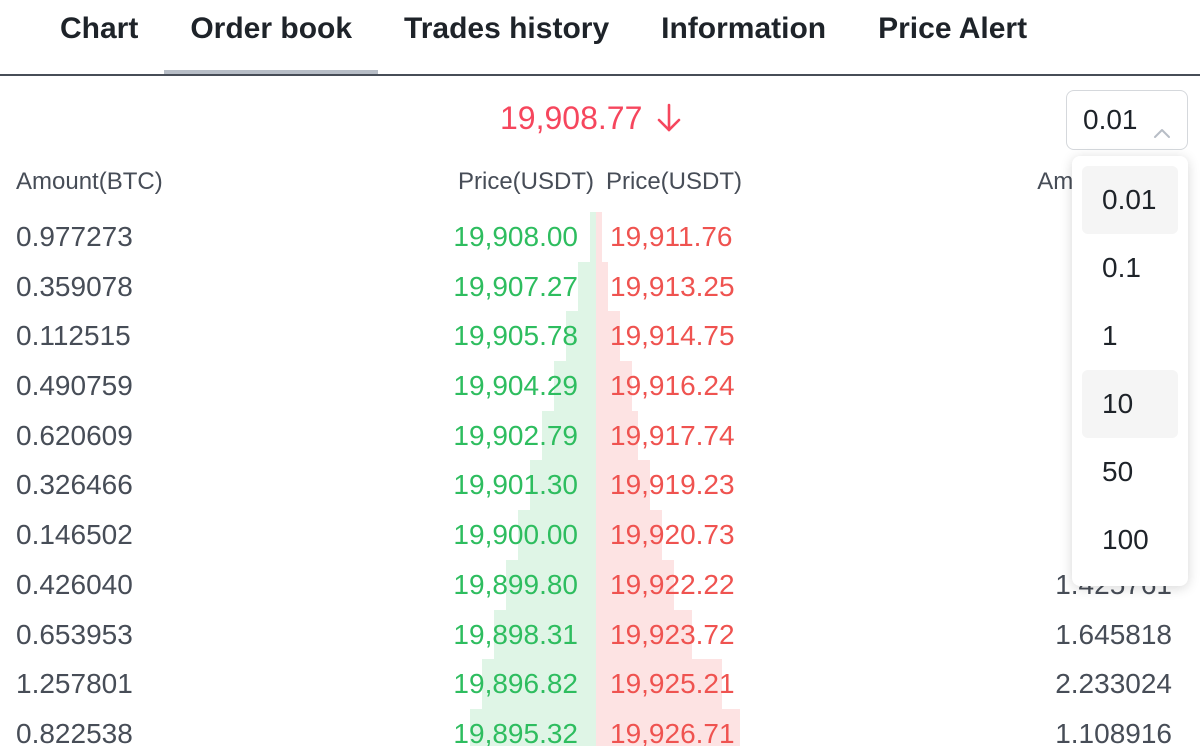 Image resolution: width=1200 pixels, height=746 pixels. Describe the element at coordinates (672, 435) in the screenshot. I see `ask-price: 19,917.74` at that location.